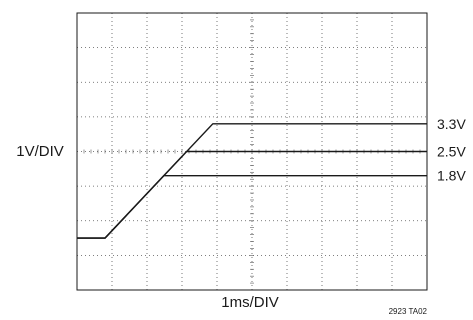 The height and width of the screenshot is (320, 473). What do you see at coordinates (408, 311) in the screenshot?
I see `figure-code: 2923 TA02` at bounding box center [408, 311].